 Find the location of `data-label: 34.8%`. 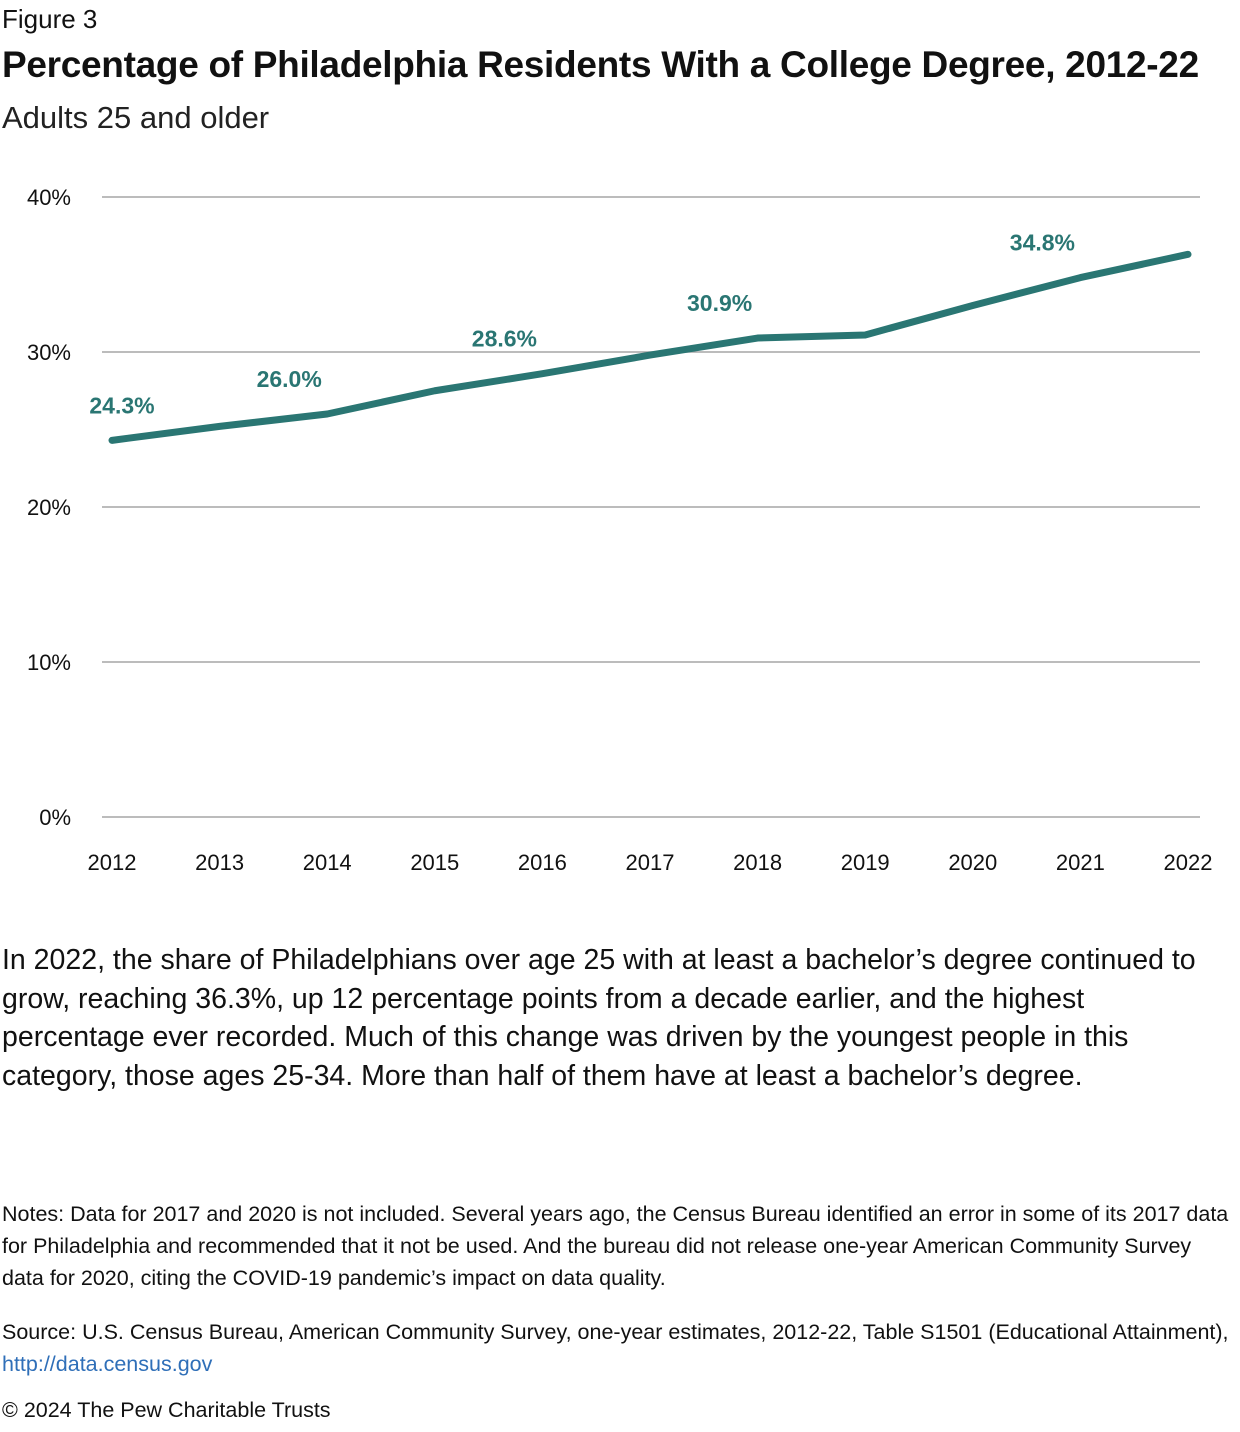

data-label: 34.8% is located at coordinates (1042, 243).